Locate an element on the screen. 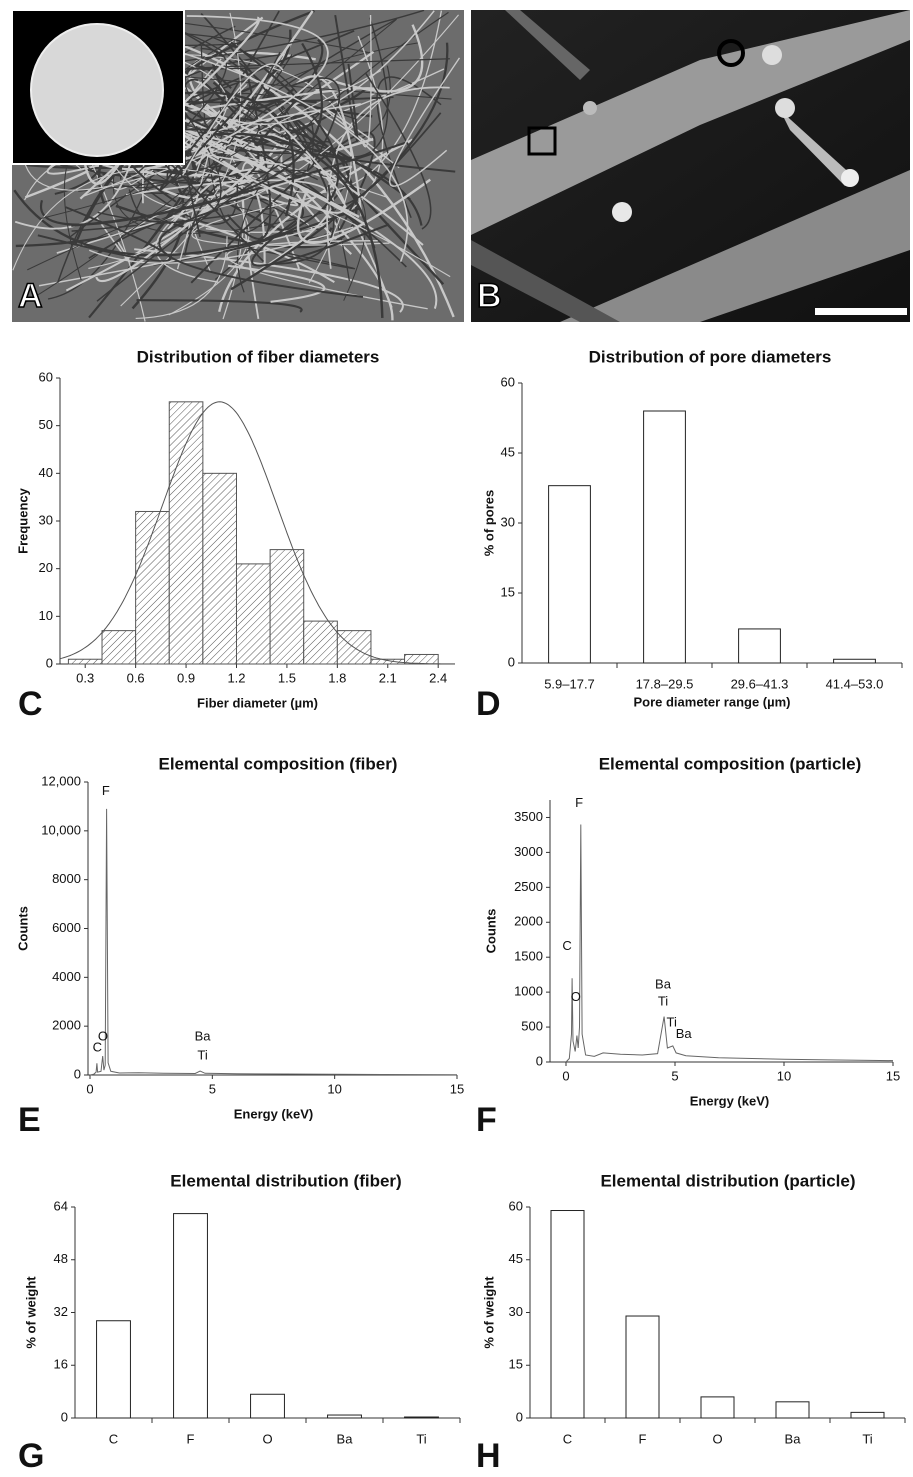 The width and height of the screenshot is (913, 1477). chart-title: Distribution of pore diameters is located at coordinates (710, 356).